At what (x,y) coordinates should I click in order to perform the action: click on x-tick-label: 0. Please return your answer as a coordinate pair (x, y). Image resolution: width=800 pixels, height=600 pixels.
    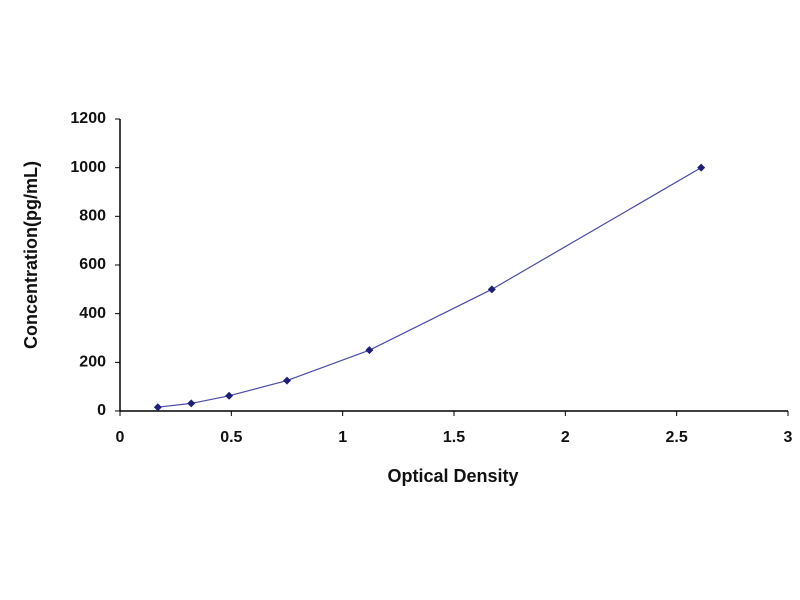
    Looking at the image, I should click on (120, 437).